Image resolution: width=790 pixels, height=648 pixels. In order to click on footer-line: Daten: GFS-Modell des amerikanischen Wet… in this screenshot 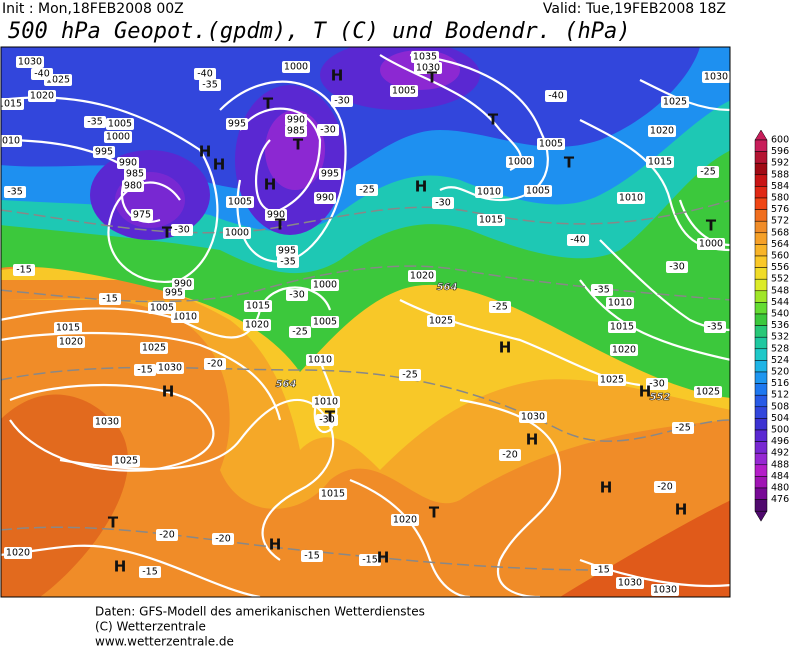, I will do `click(260, 612)`.